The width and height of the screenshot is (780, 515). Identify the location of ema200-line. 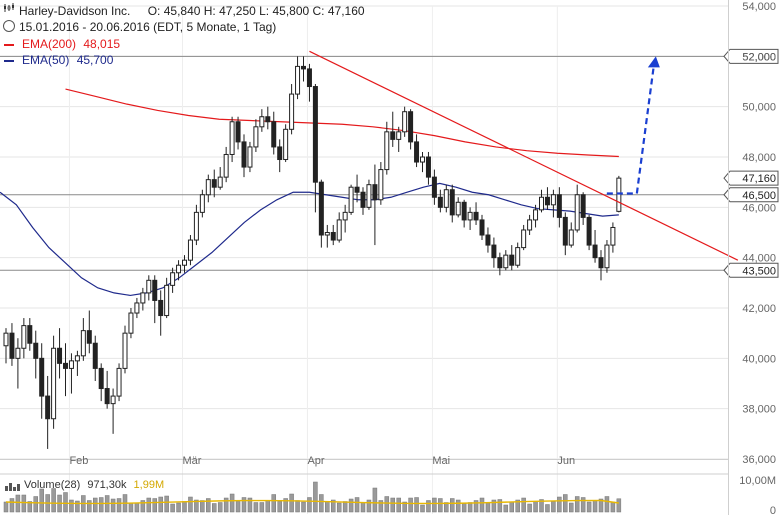
(342, 123).